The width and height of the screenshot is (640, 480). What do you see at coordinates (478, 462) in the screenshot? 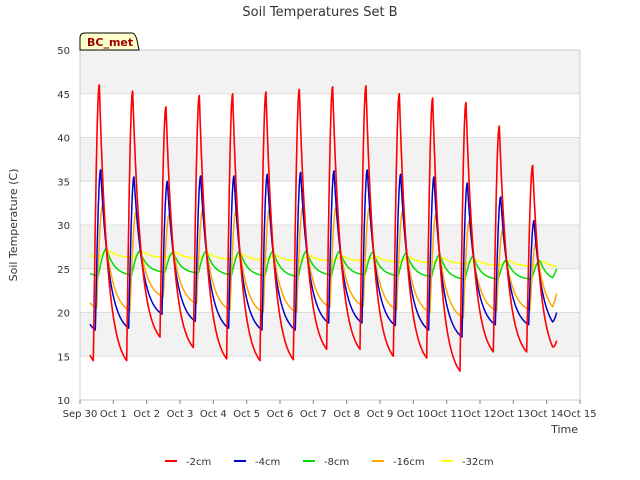
I see `legend-label: -32cm` at bounding box center [478, 462].